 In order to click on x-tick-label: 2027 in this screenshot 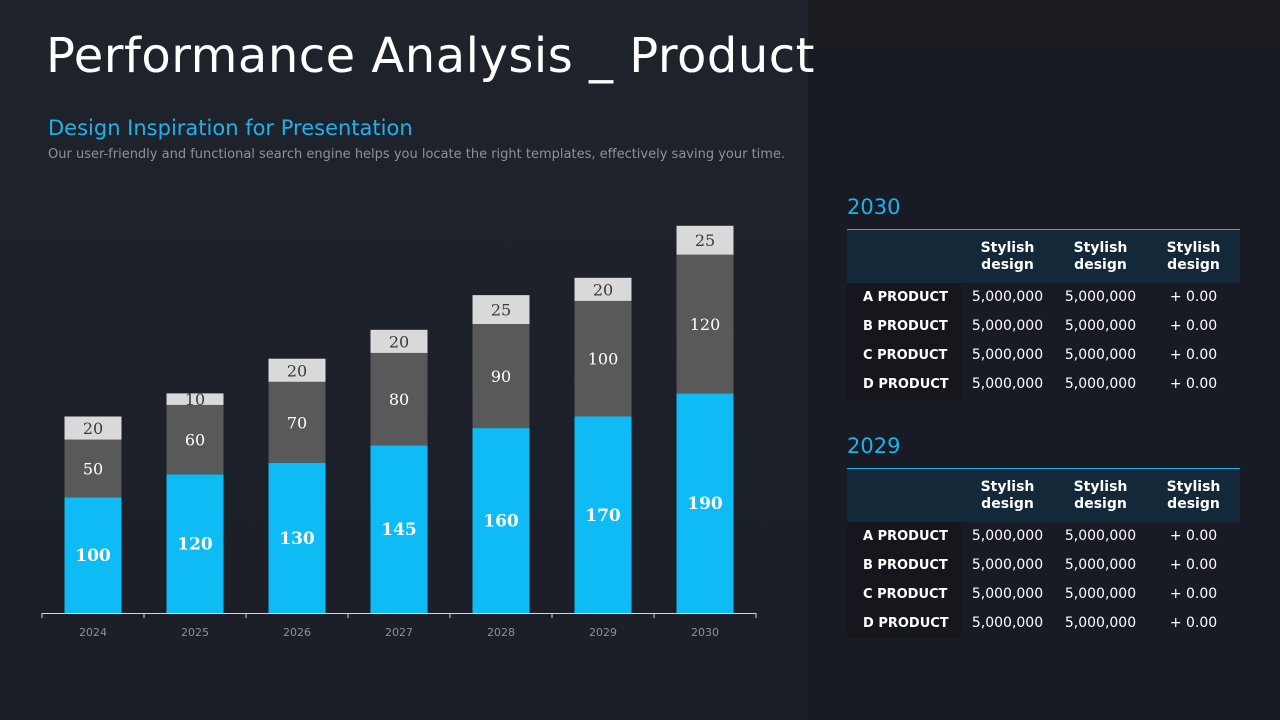, I will do `click(399, 632)`.